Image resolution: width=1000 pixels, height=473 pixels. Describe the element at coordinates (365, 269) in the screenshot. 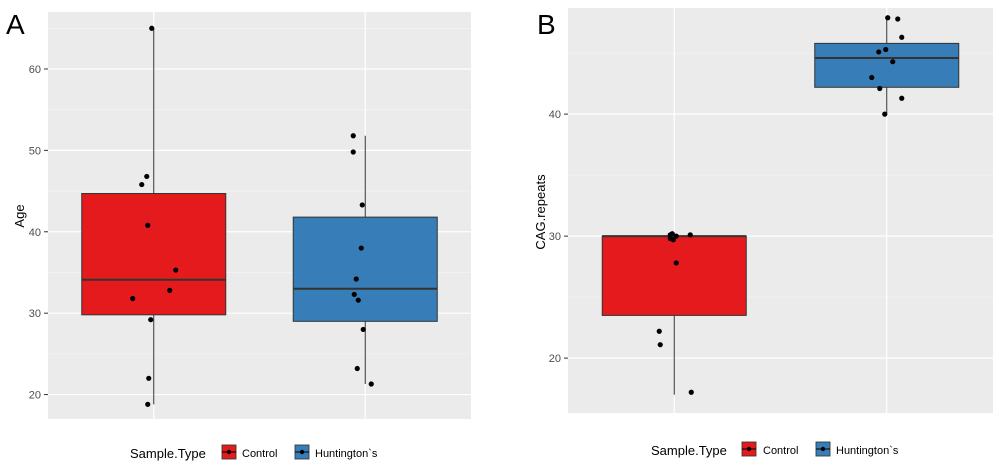

I see `box-huntingtons-a` at that location.